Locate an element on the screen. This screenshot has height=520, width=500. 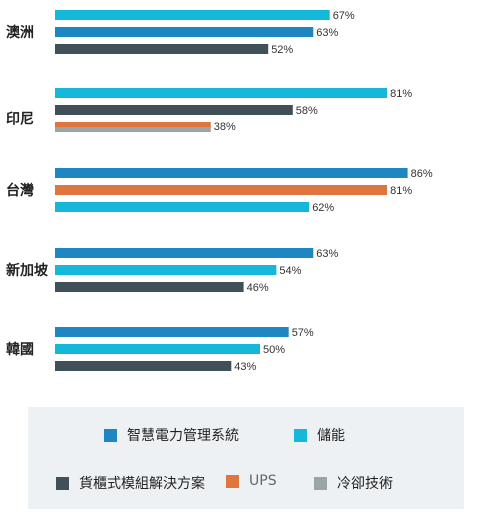
bar-value-label: 50% is located at coordinates (274, 350).